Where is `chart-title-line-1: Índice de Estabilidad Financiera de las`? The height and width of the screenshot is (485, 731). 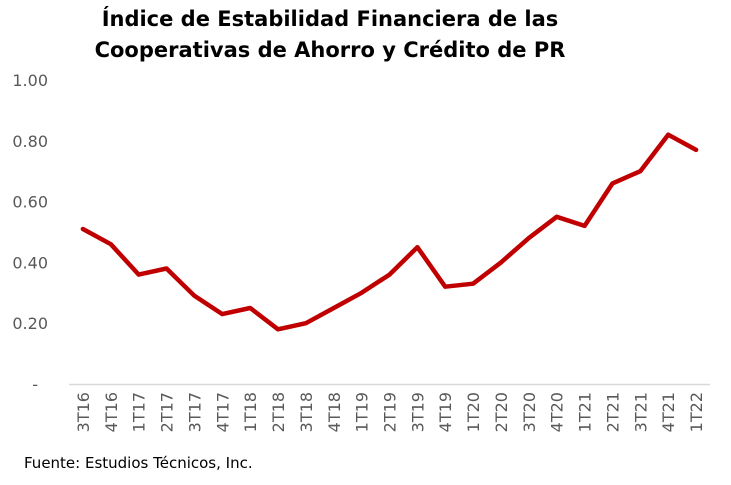
chart-title-line-1: Índice de Estabilidad Financiera de las is located at coordinates (330, 19).